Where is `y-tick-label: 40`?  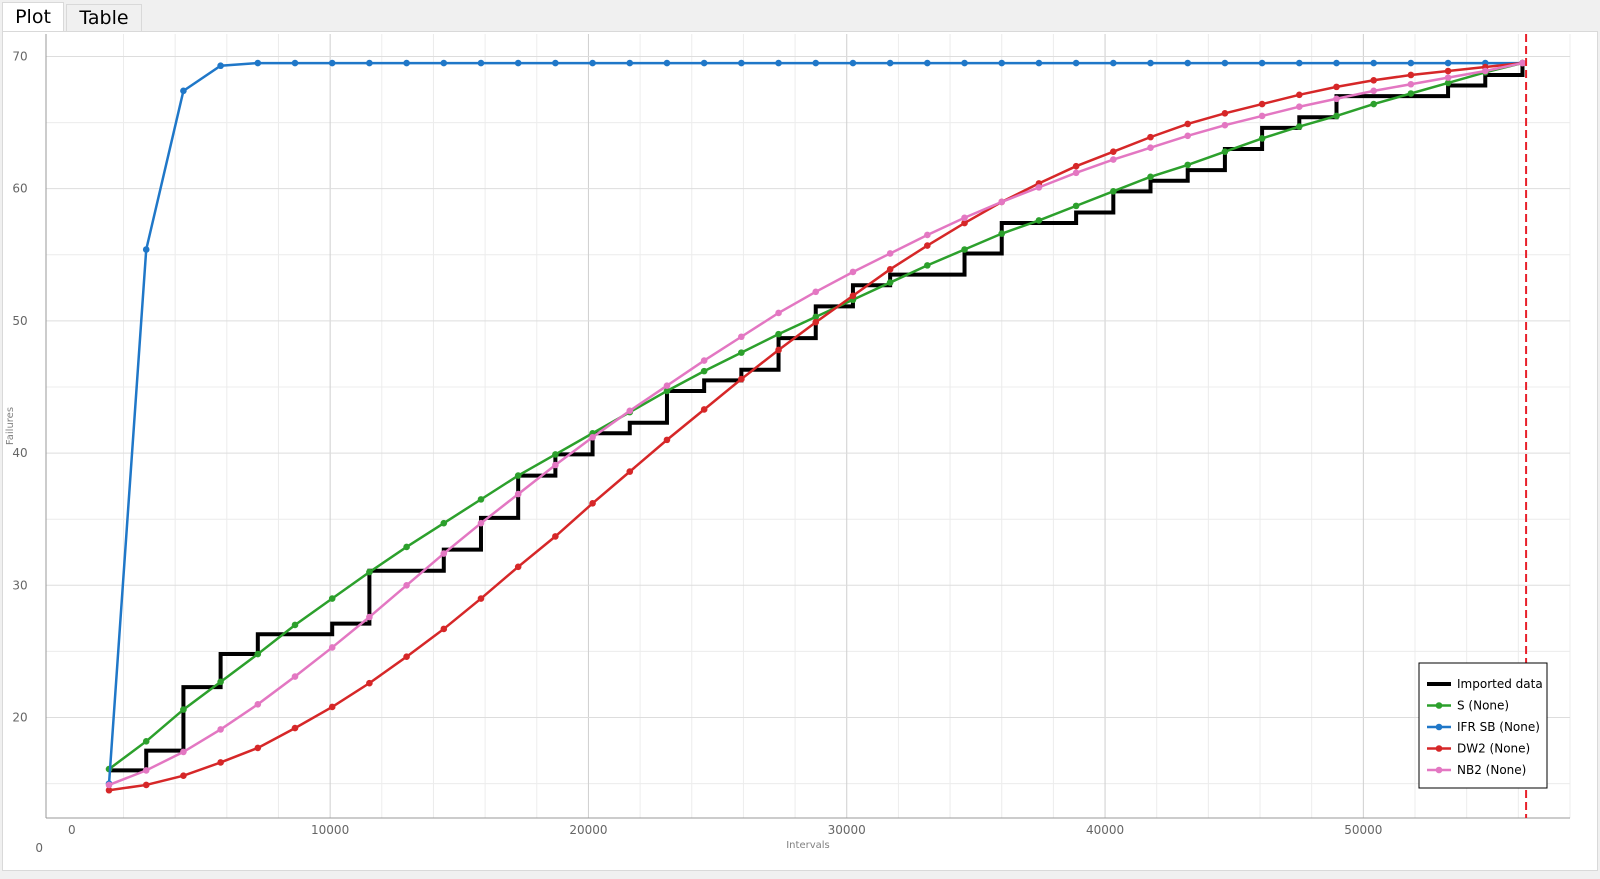
y-tick-label: 40 is located at coordinates (19, 453).